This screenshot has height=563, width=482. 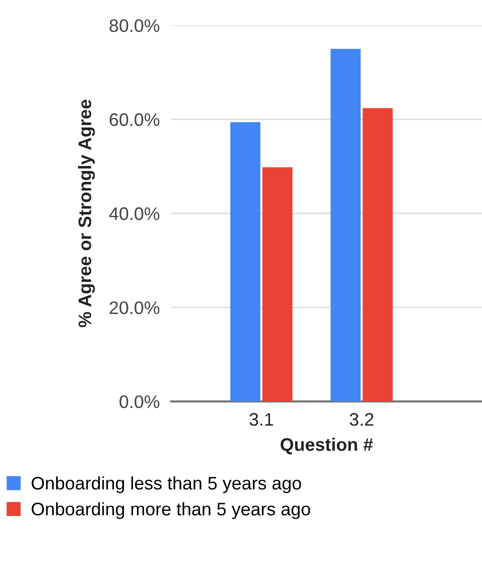 What do you see at coordinates (362, 419) in the screenshot?
I see `x-tick-label: 3.2` at bounding box center [362, 419].